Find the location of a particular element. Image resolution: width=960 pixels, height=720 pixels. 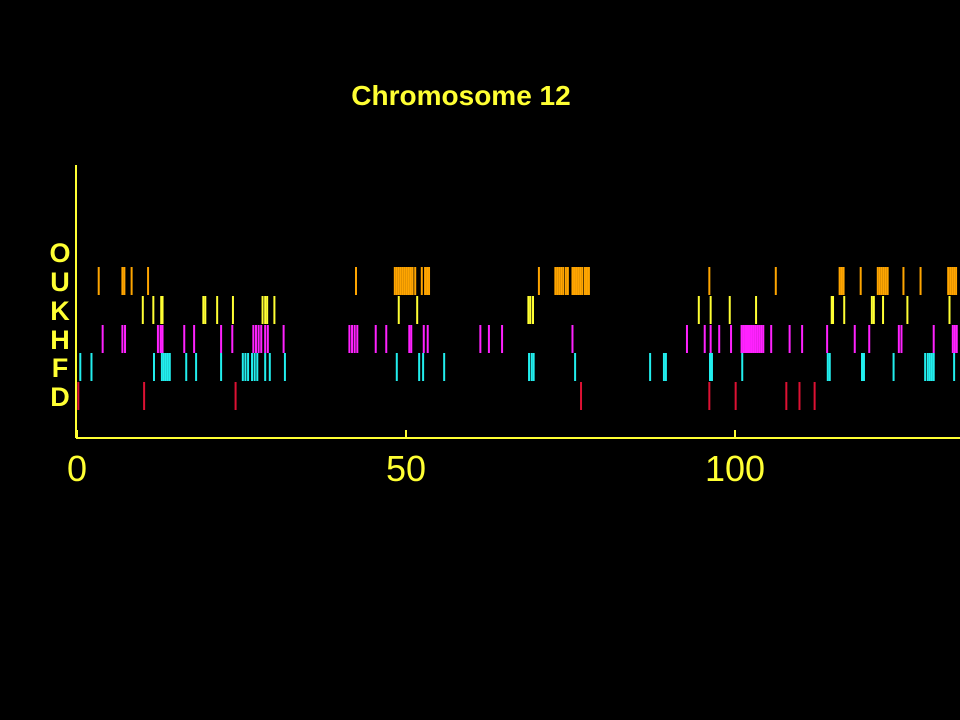

x-tick-label: 50 is located at coordinates (406, 468).